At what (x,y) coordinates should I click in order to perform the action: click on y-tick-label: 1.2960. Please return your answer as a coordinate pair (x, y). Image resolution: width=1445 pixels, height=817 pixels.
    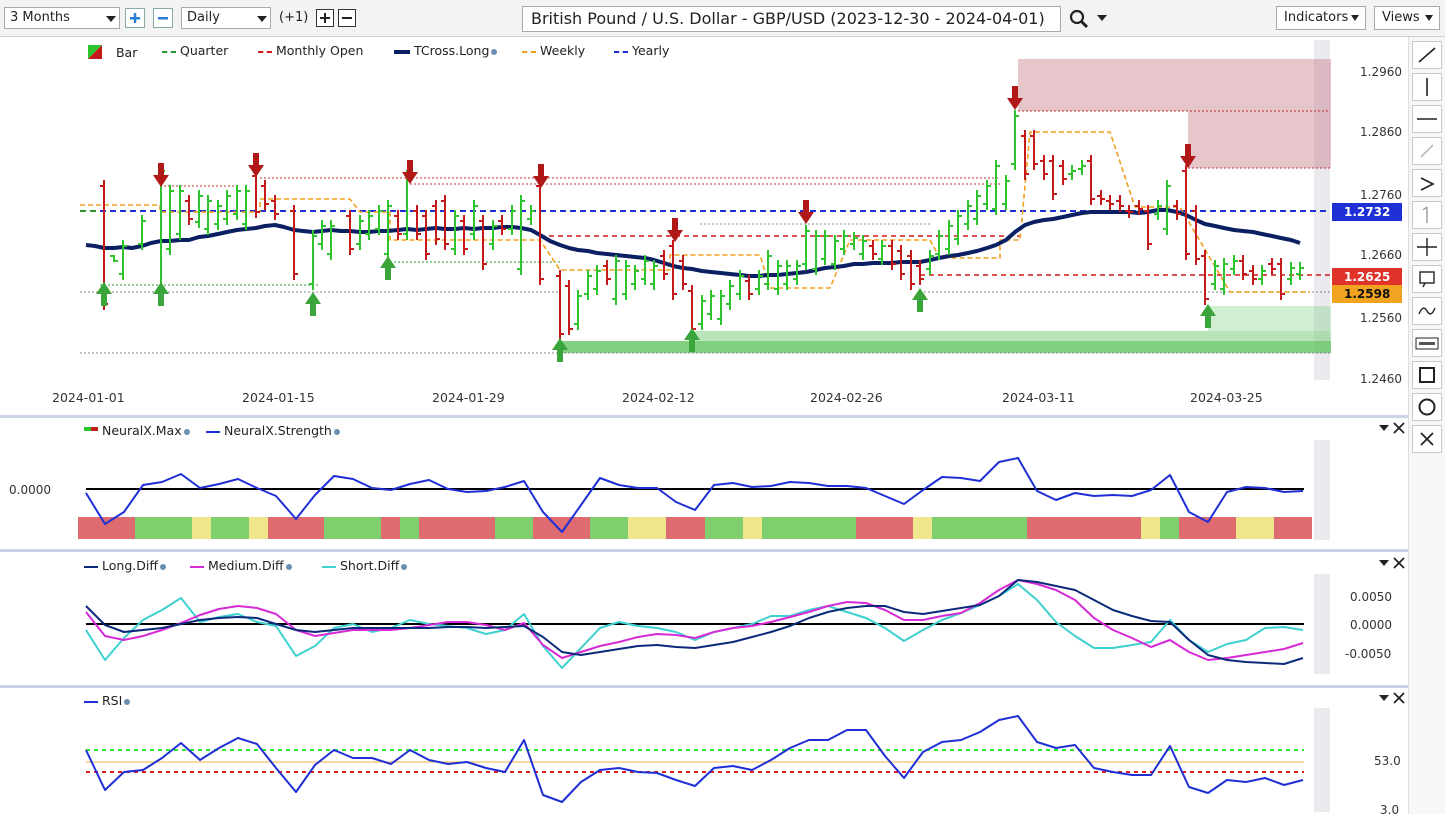
    Looking at the image, I should click on (1381, 72).